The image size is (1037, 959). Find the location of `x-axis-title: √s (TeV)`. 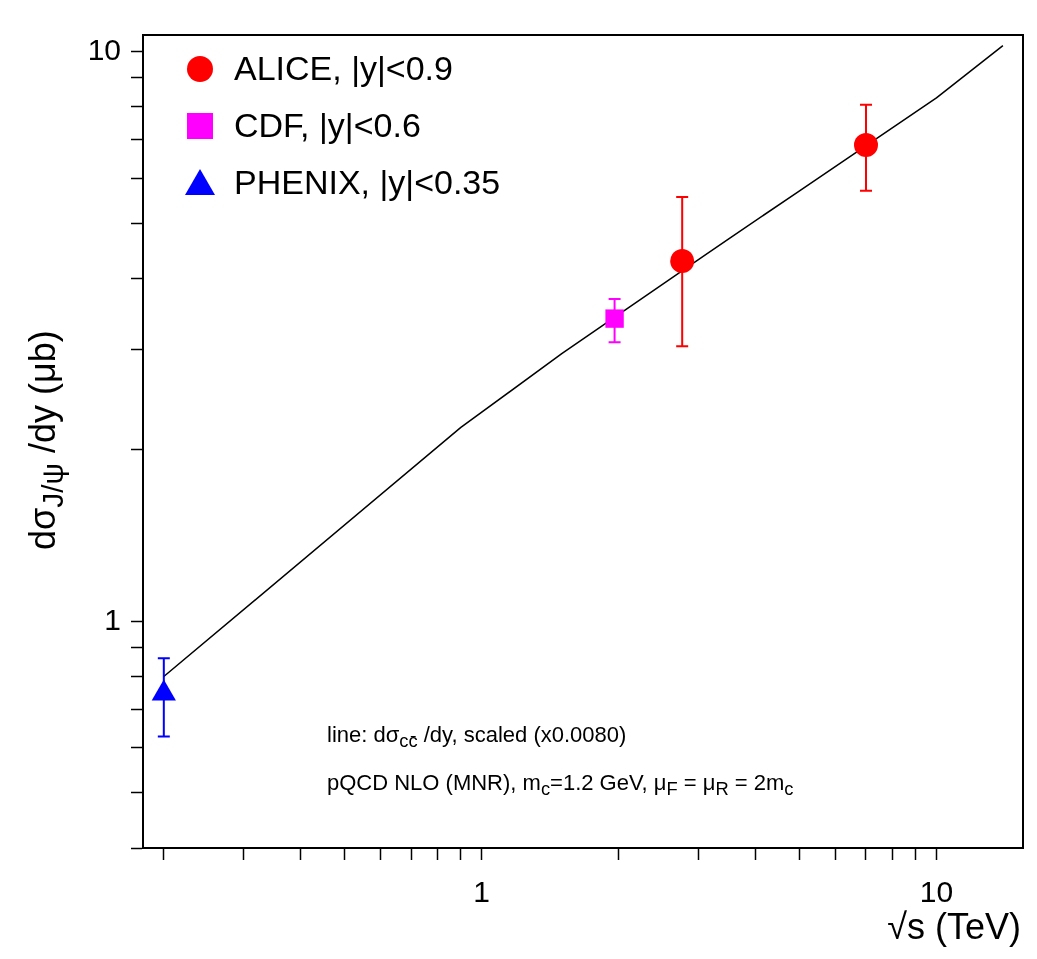

x-axis-title: √s (TeV) is located at coordinates (954, 927).